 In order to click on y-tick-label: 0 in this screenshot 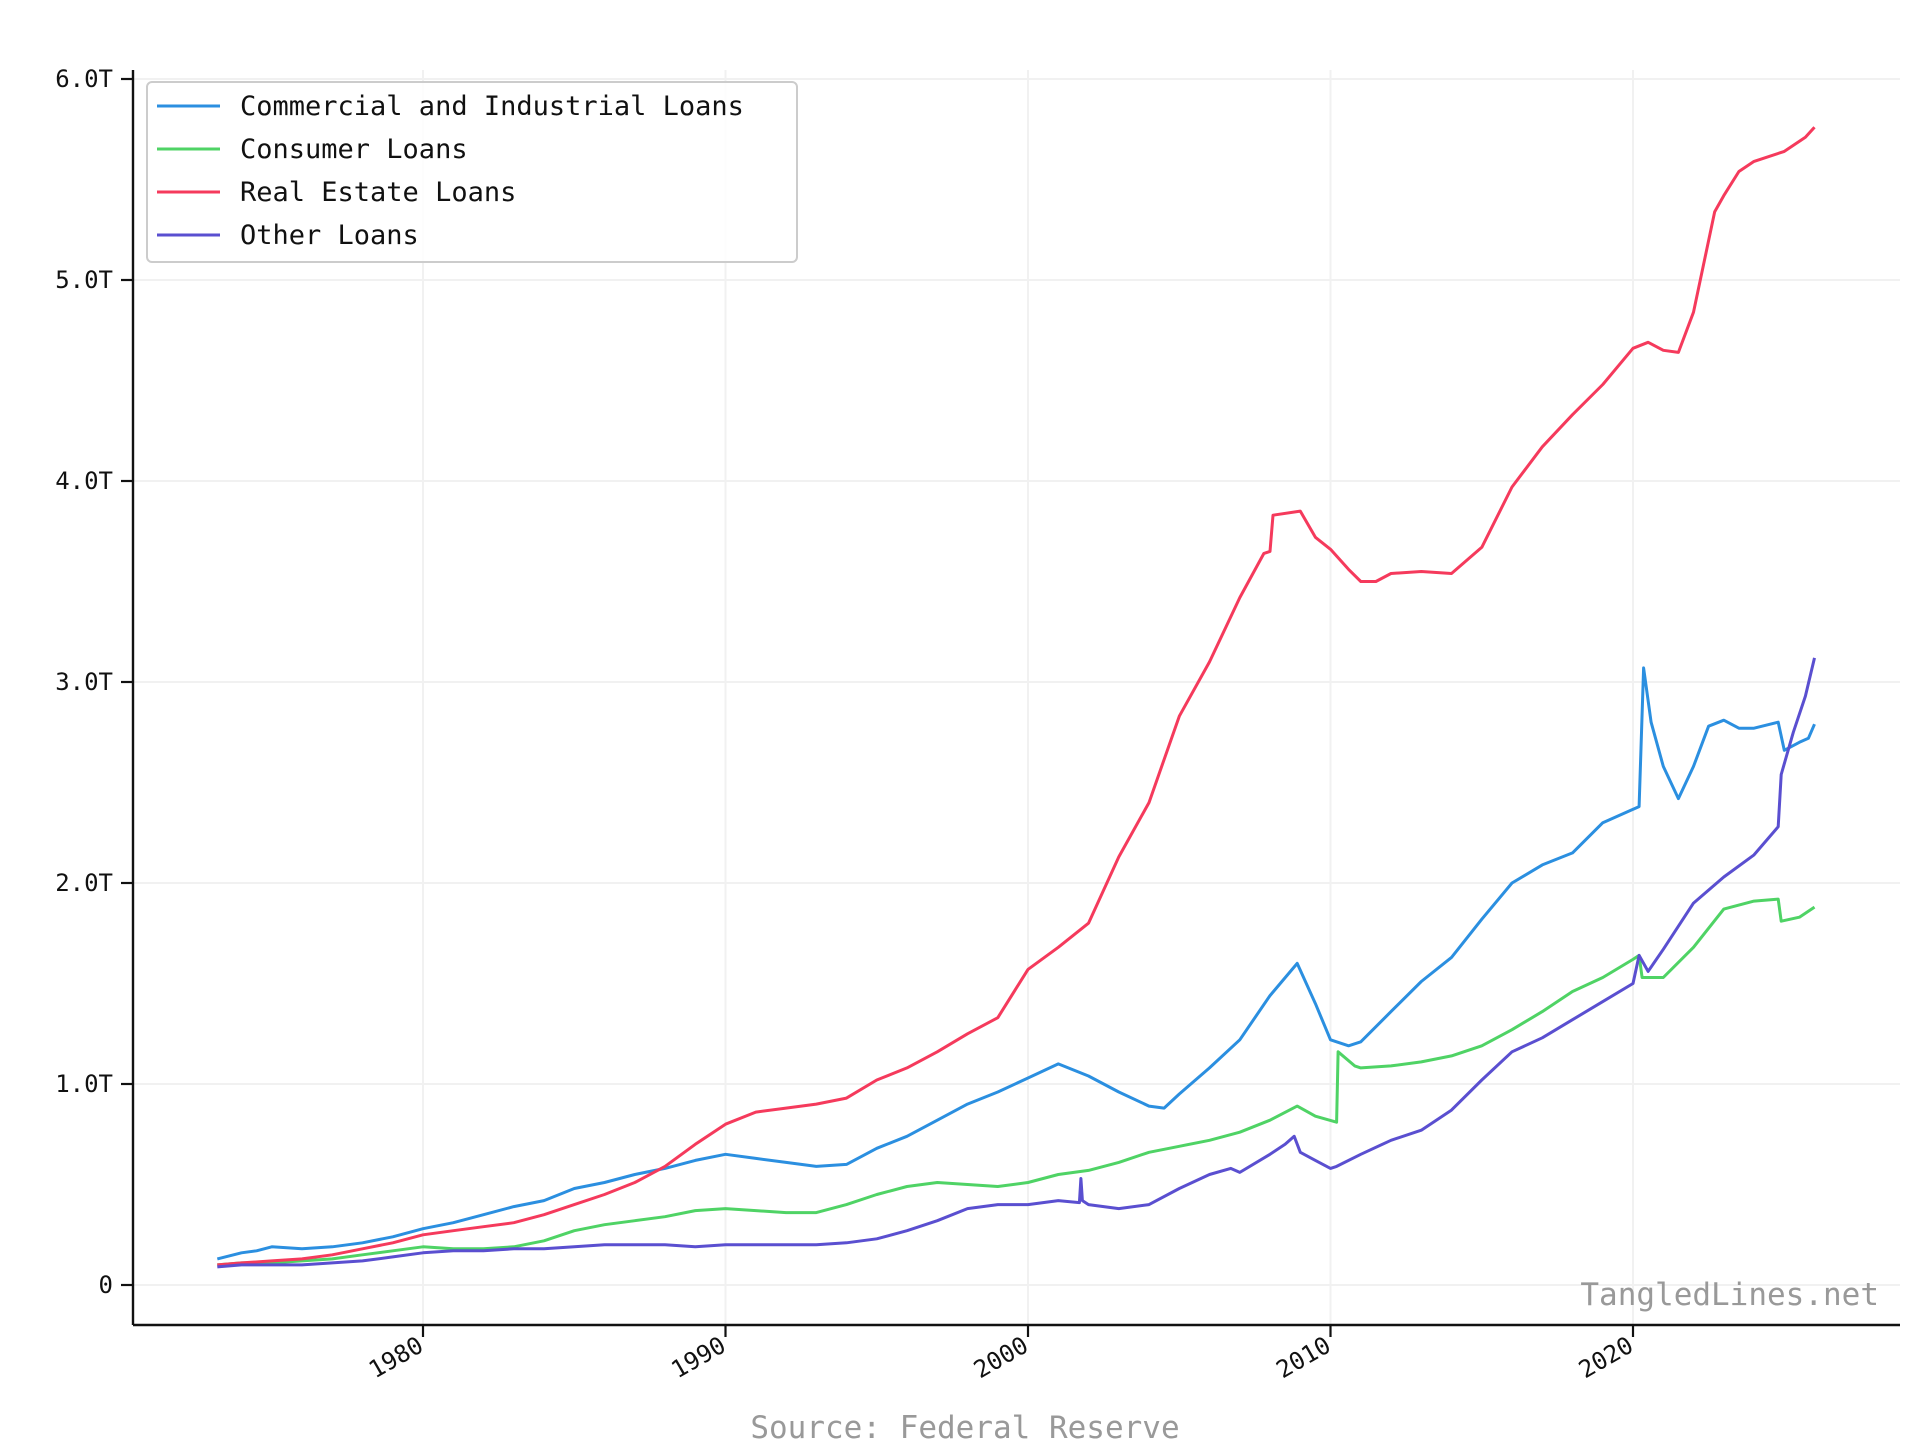, I will do `click(106, 1285)`.